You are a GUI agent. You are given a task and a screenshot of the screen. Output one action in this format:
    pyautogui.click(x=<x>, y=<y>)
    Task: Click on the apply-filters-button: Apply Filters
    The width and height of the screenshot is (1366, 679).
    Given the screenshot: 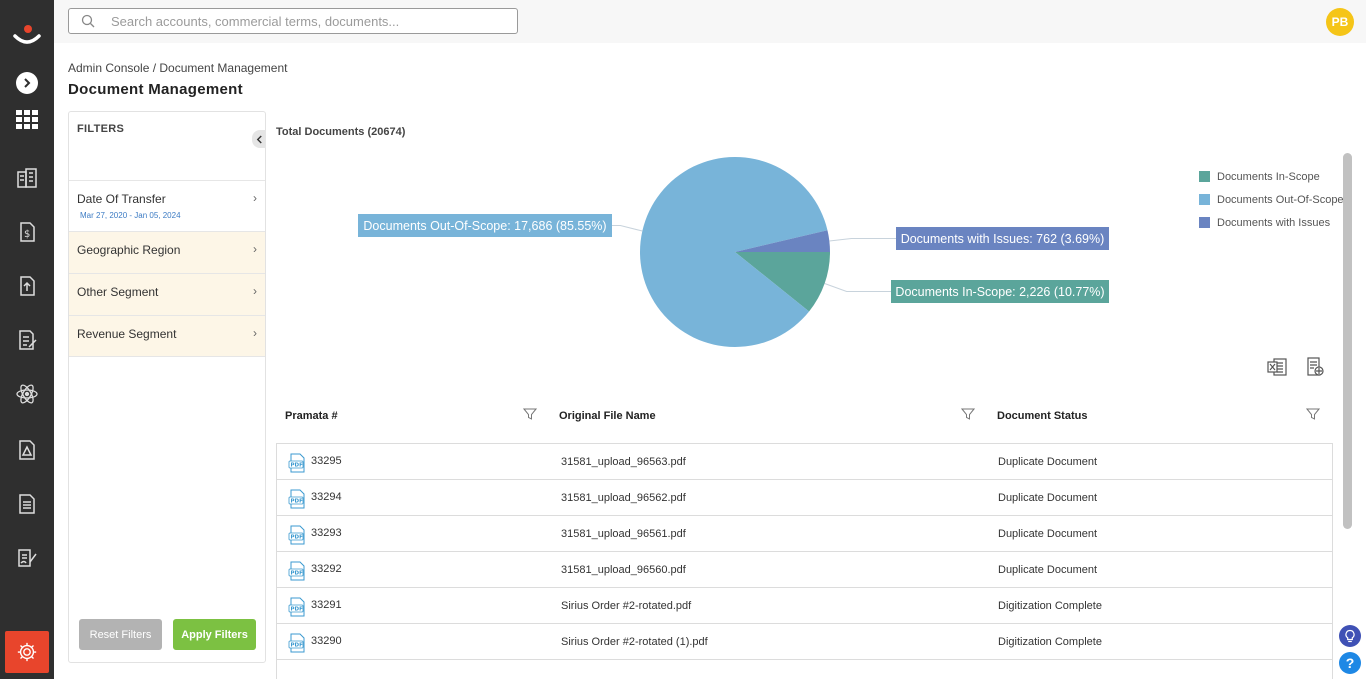 What is the action you would take?
    pyautogui.click(x=214, y=634)
    